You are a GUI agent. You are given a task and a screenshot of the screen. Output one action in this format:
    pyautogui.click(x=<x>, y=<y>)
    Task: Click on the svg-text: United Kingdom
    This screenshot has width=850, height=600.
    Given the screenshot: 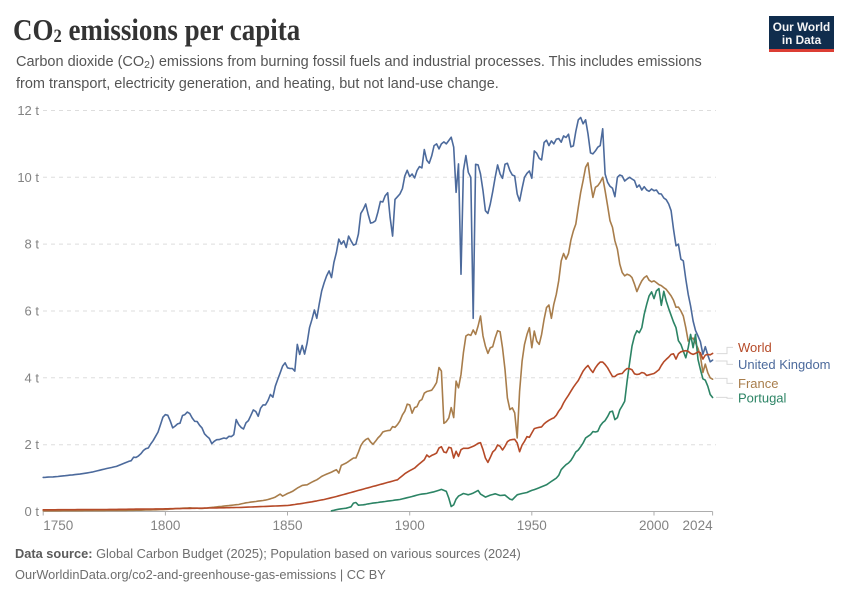 What is the action you would take?
    pyautogui.click(x=784, y=364)
    